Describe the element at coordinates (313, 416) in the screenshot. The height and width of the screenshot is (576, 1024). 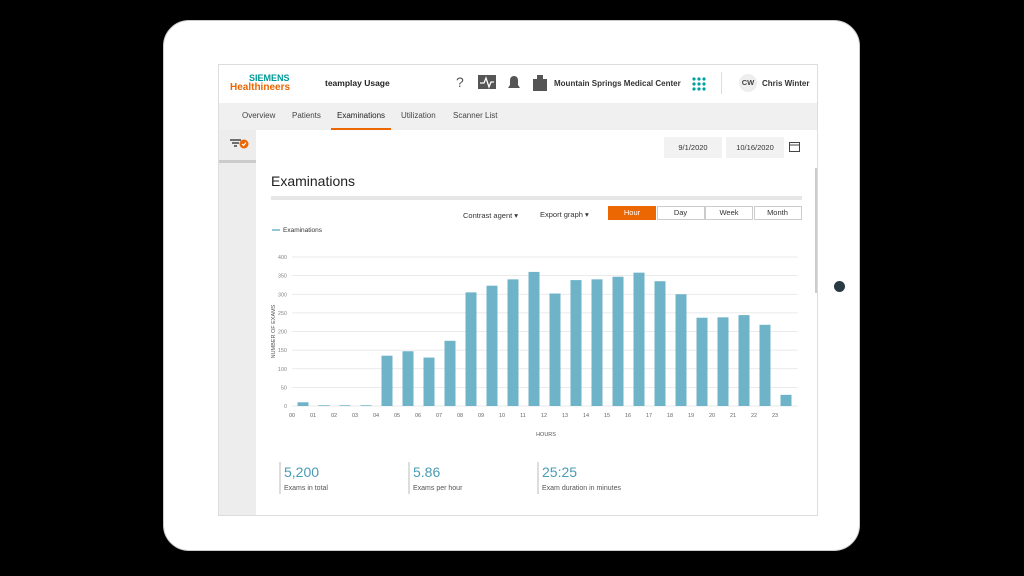
I see `x-tick-label: 01` at that location.